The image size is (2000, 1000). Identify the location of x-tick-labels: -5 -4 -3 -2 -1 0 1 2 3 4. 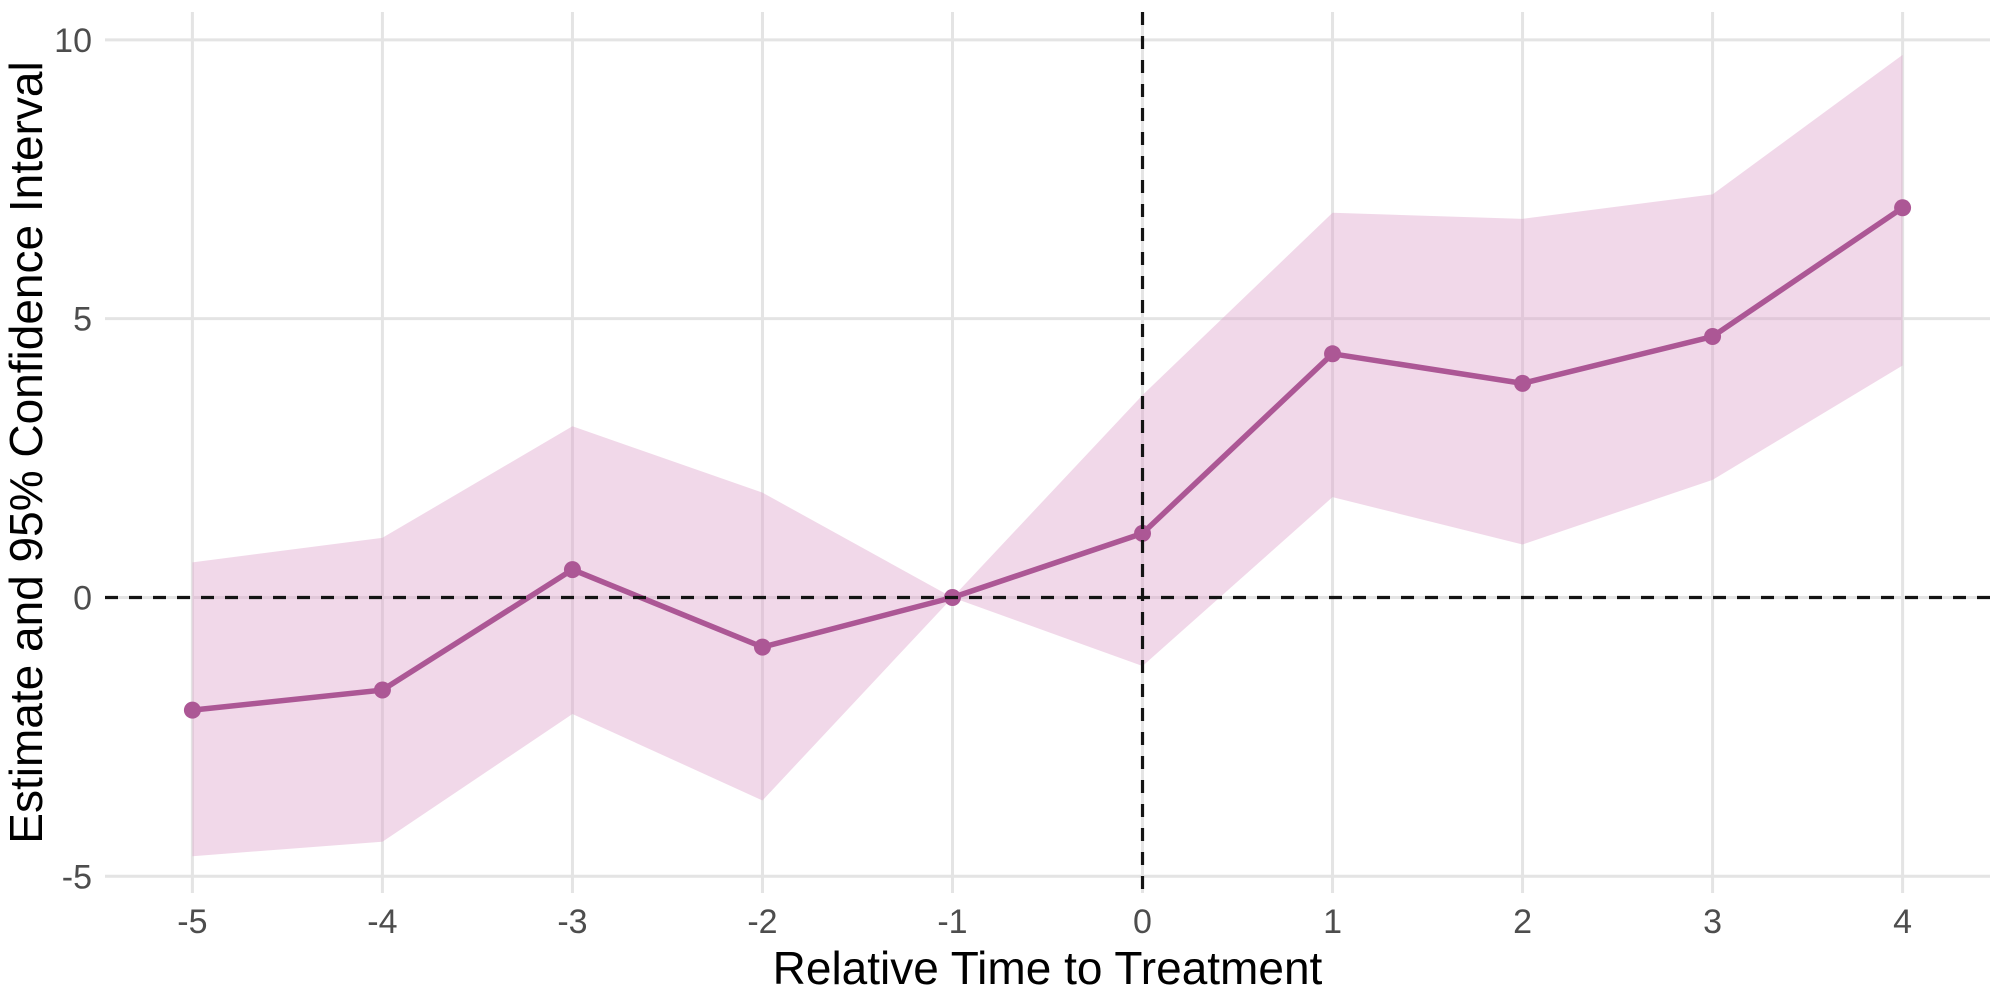
(1044, 922).